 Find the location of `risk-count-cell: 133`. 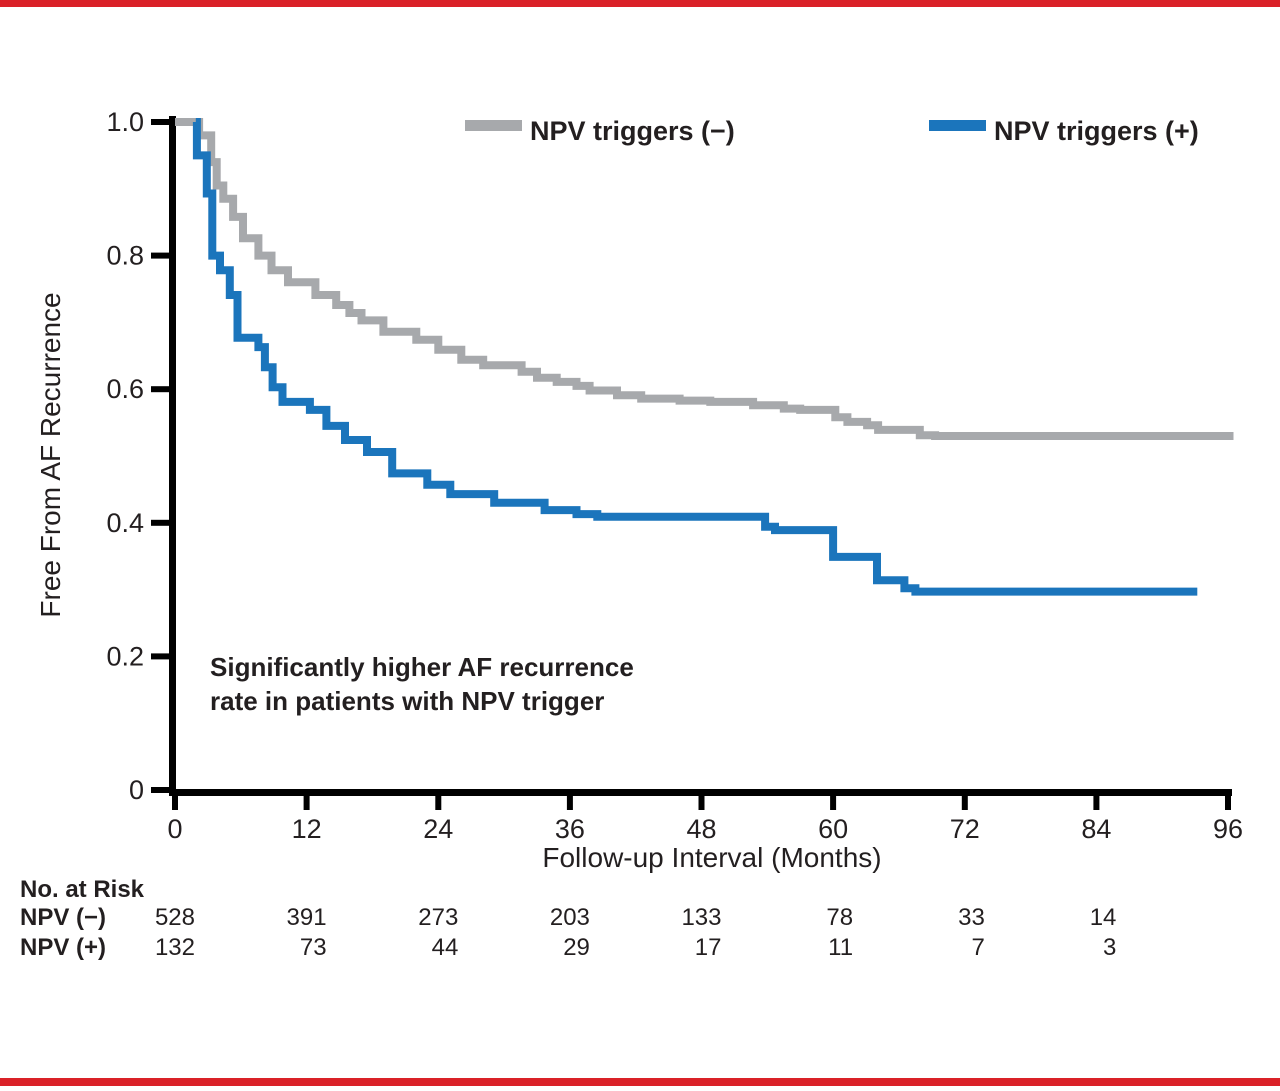

risk-count-cell: 133 is located at coordinates (701, 917).